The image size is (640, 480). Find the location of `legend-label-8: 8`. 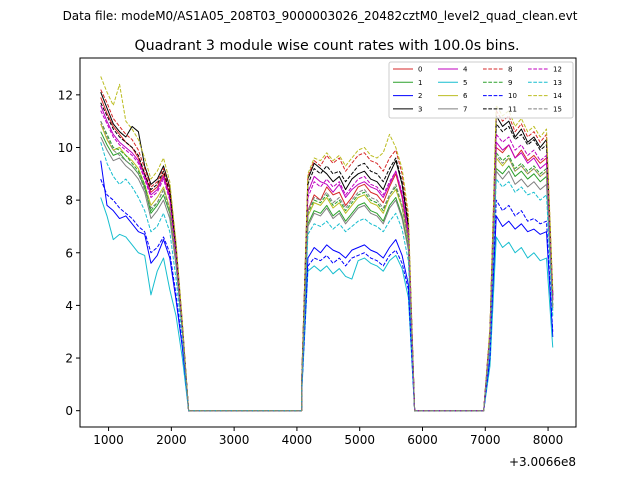

legend-label-8: 8 is located at coordinates (510, 70).